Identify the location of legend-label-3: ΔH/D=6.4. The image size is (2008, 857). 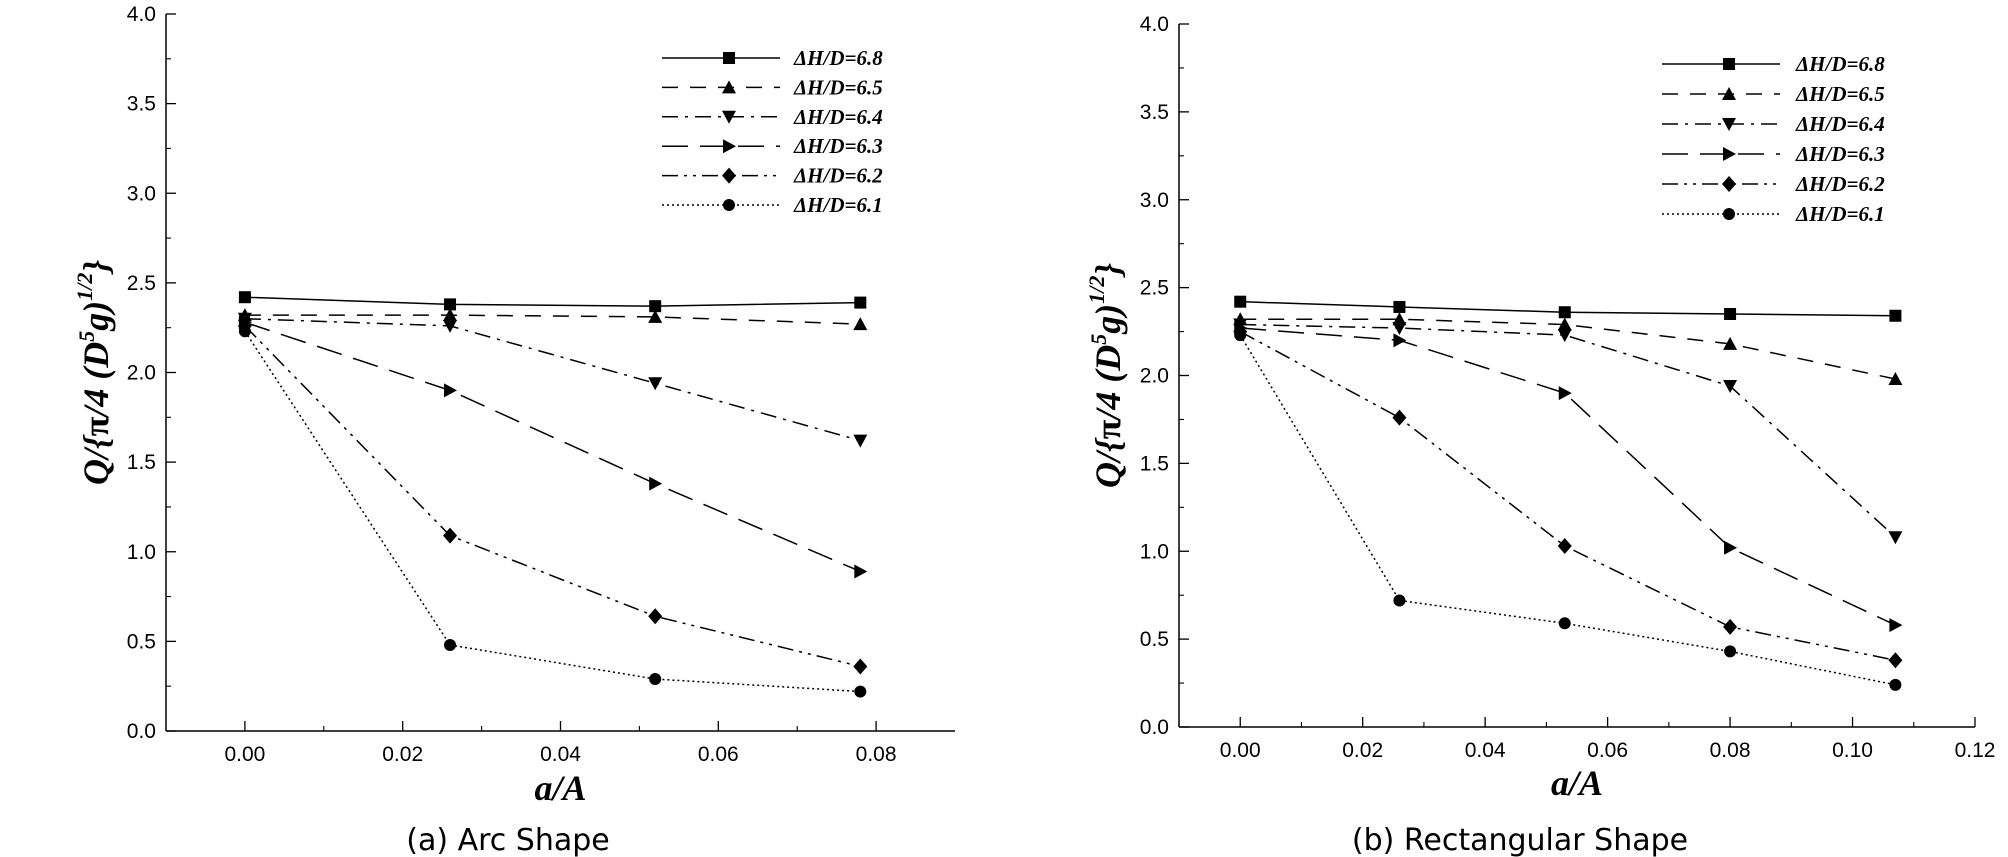
(1840, 124).